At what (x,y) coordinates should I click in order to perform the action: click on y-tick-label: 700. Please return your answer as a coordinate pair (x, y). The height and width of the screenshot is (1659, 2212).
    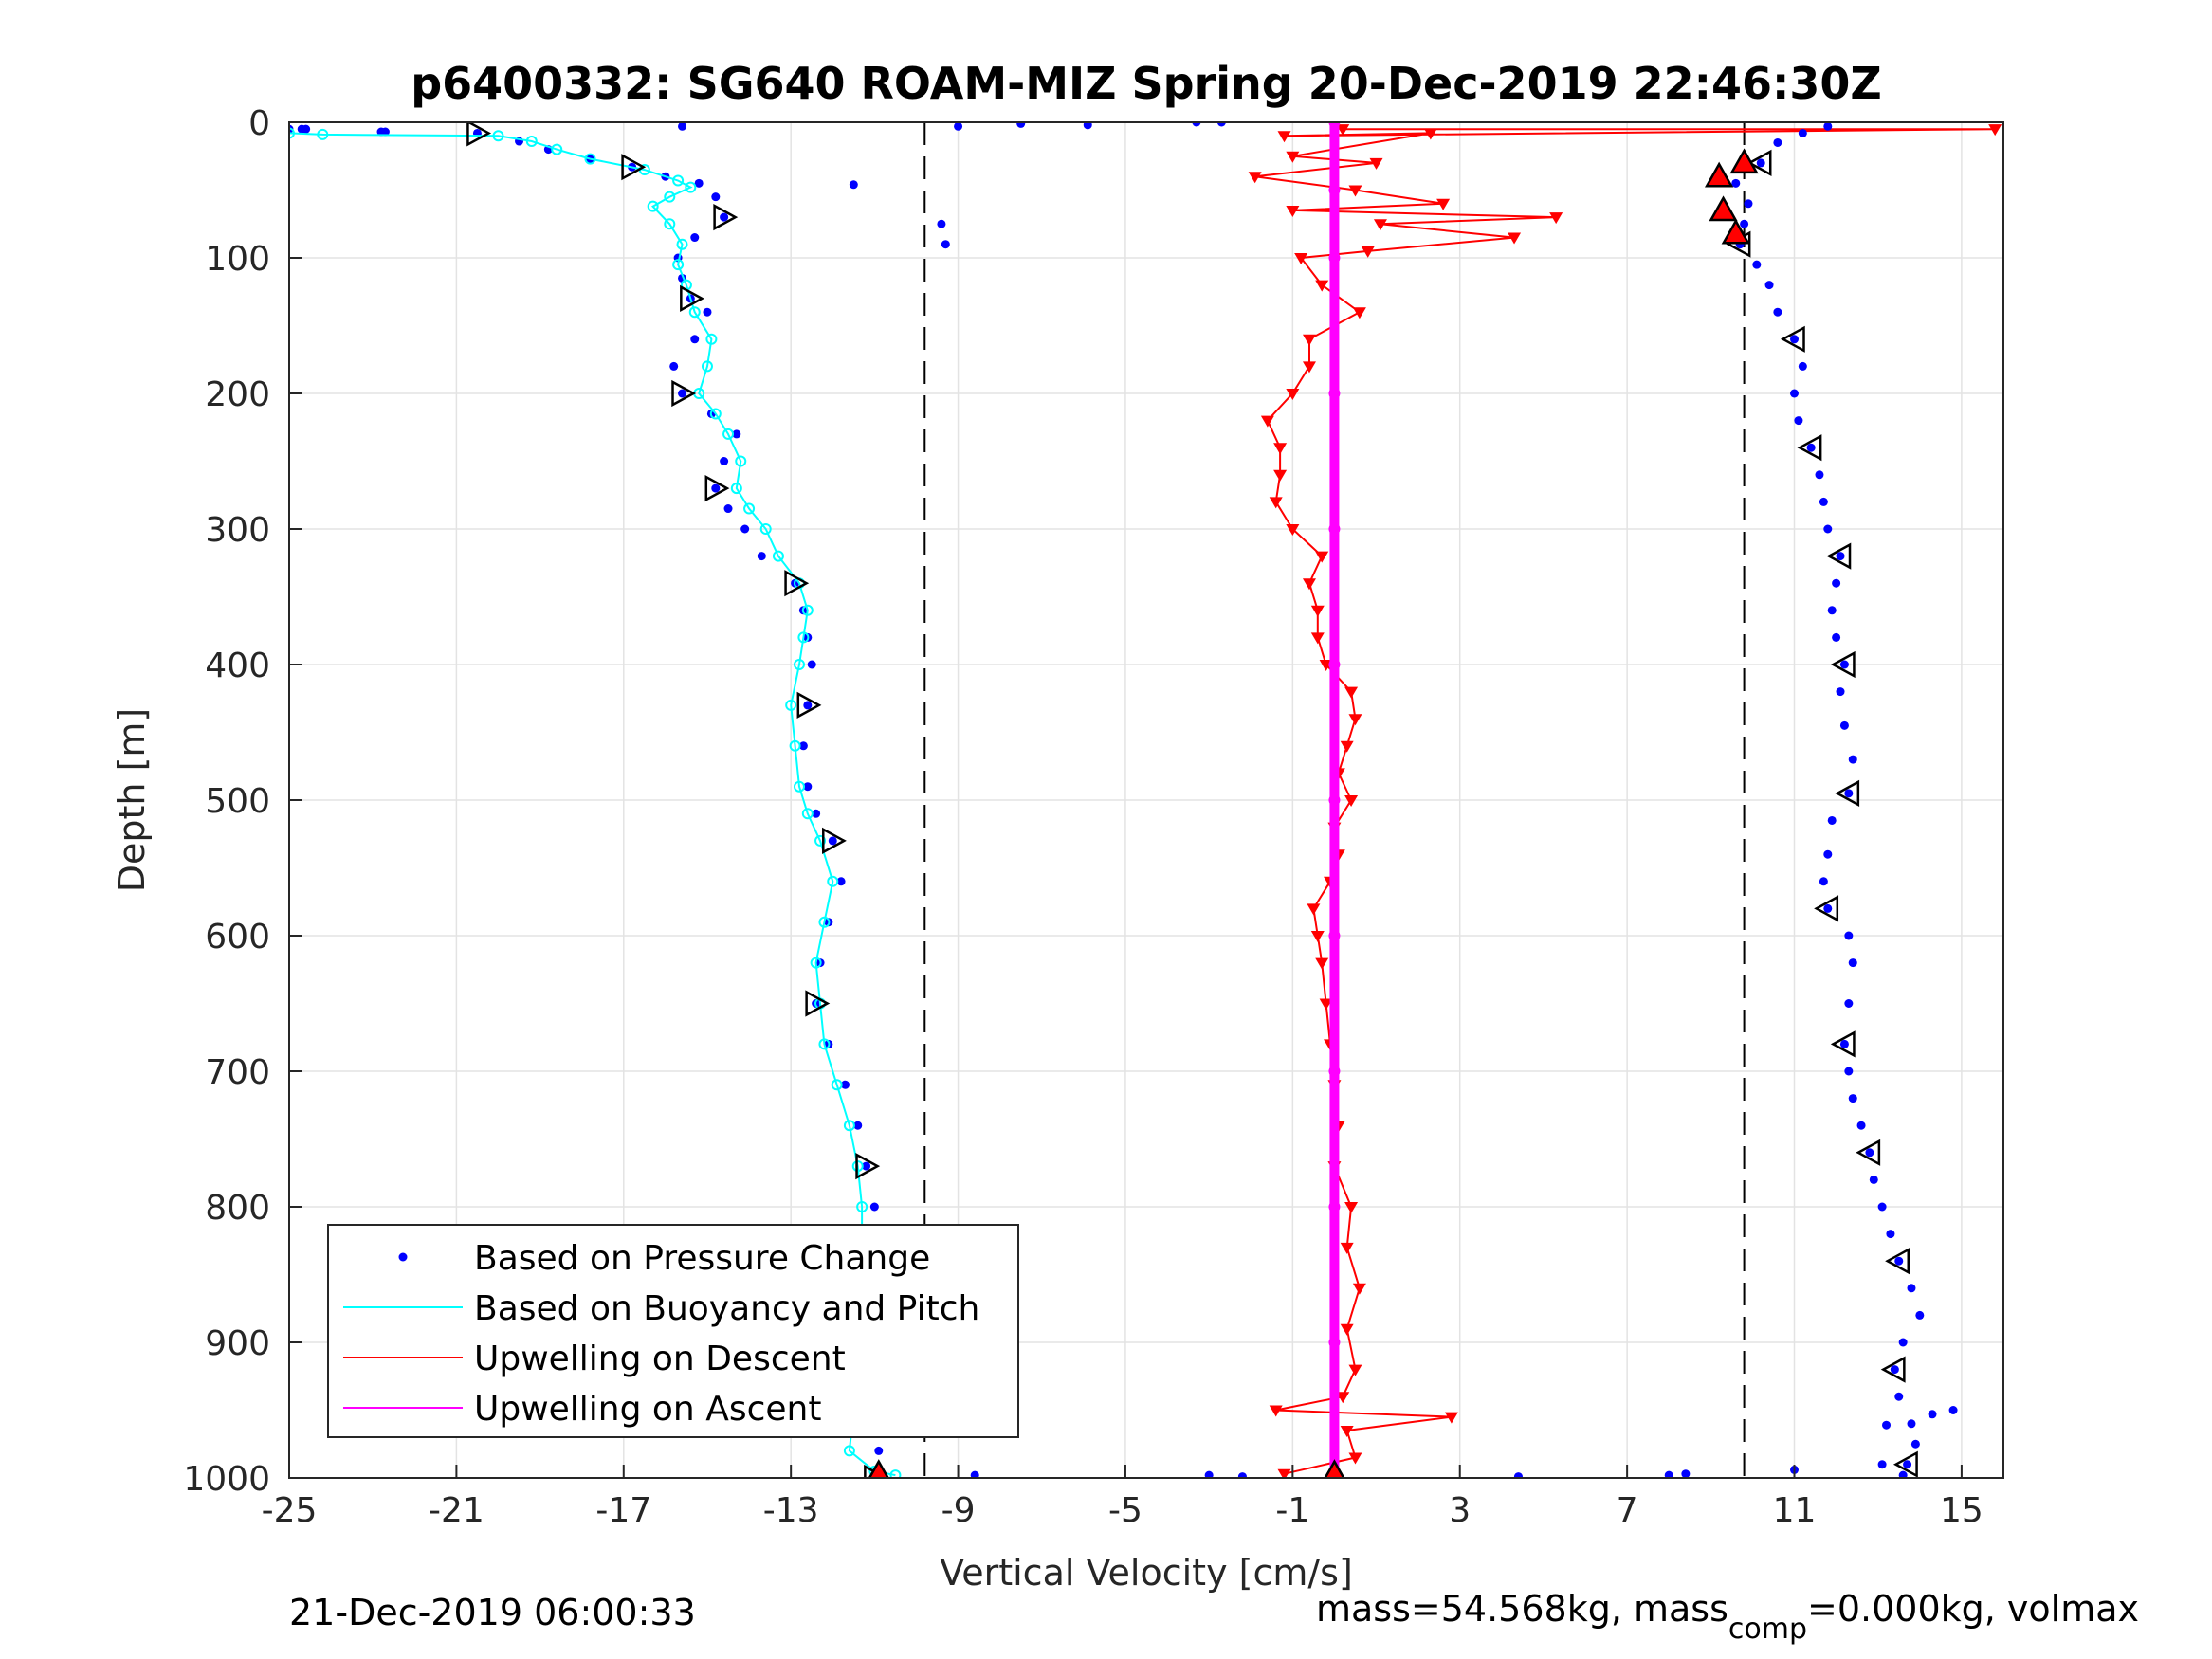
    Looking at the image, I should click on (237, 1072).